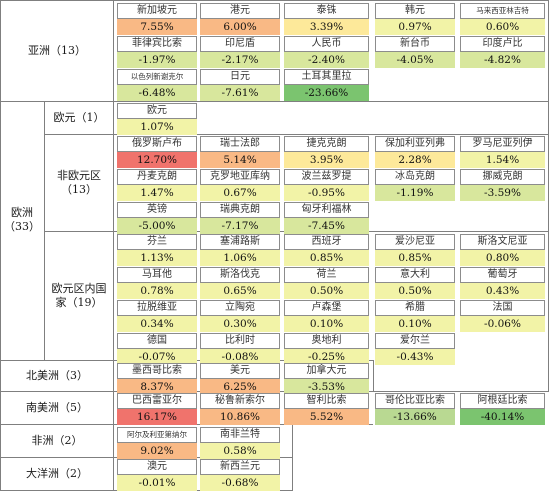  Describe the element at coordinates (415, 177) in the screenshot. I see `currency-name: 冰岛克朗` at that location.